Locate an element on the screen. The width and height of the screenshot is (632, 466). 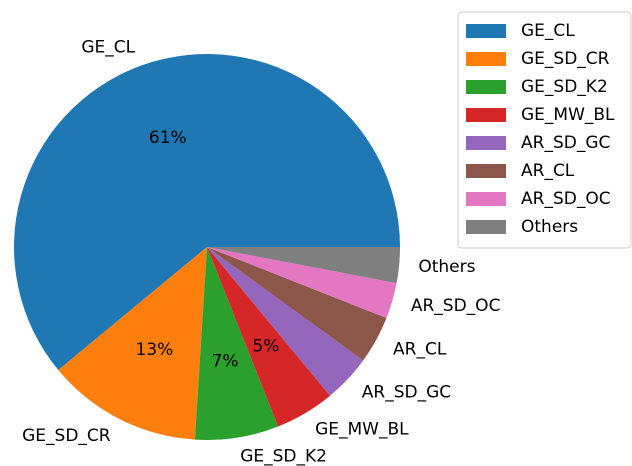
legend-label: Others is located at coordinates (549, 227).